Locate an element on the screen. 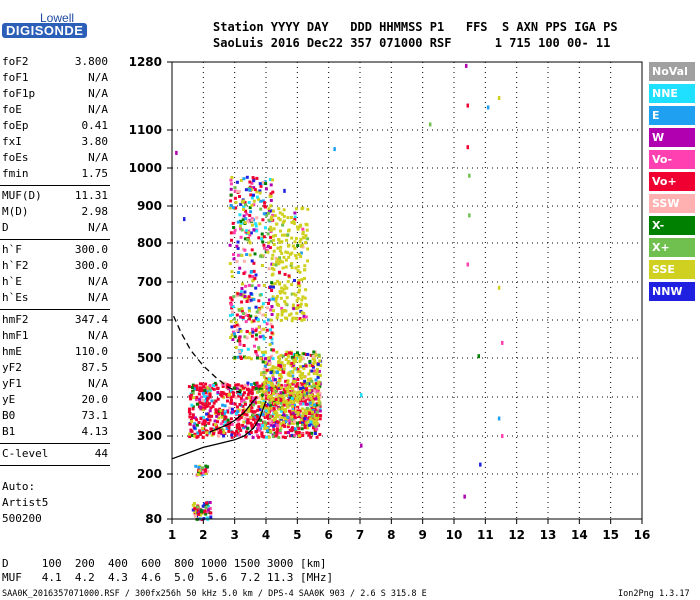  y-tick-label: 500 is located at coordinates (149, 358).